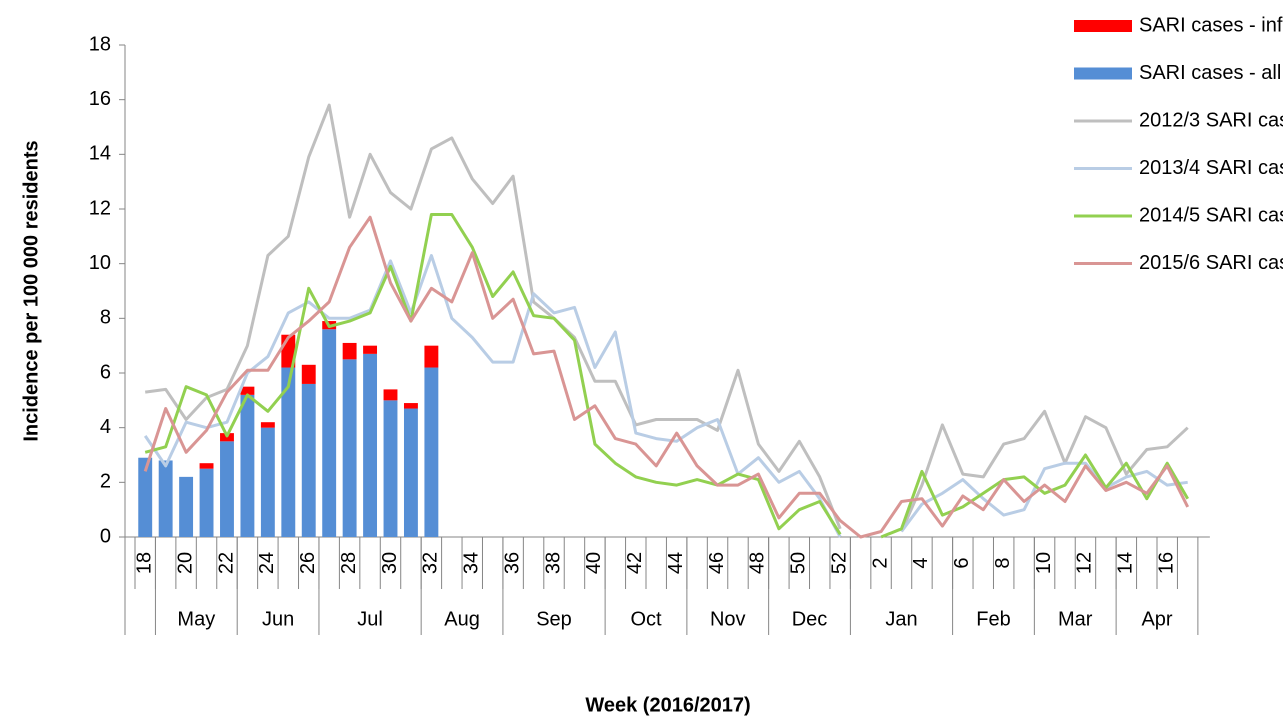  I want to click on month-label: Jan, so click(901, 619).